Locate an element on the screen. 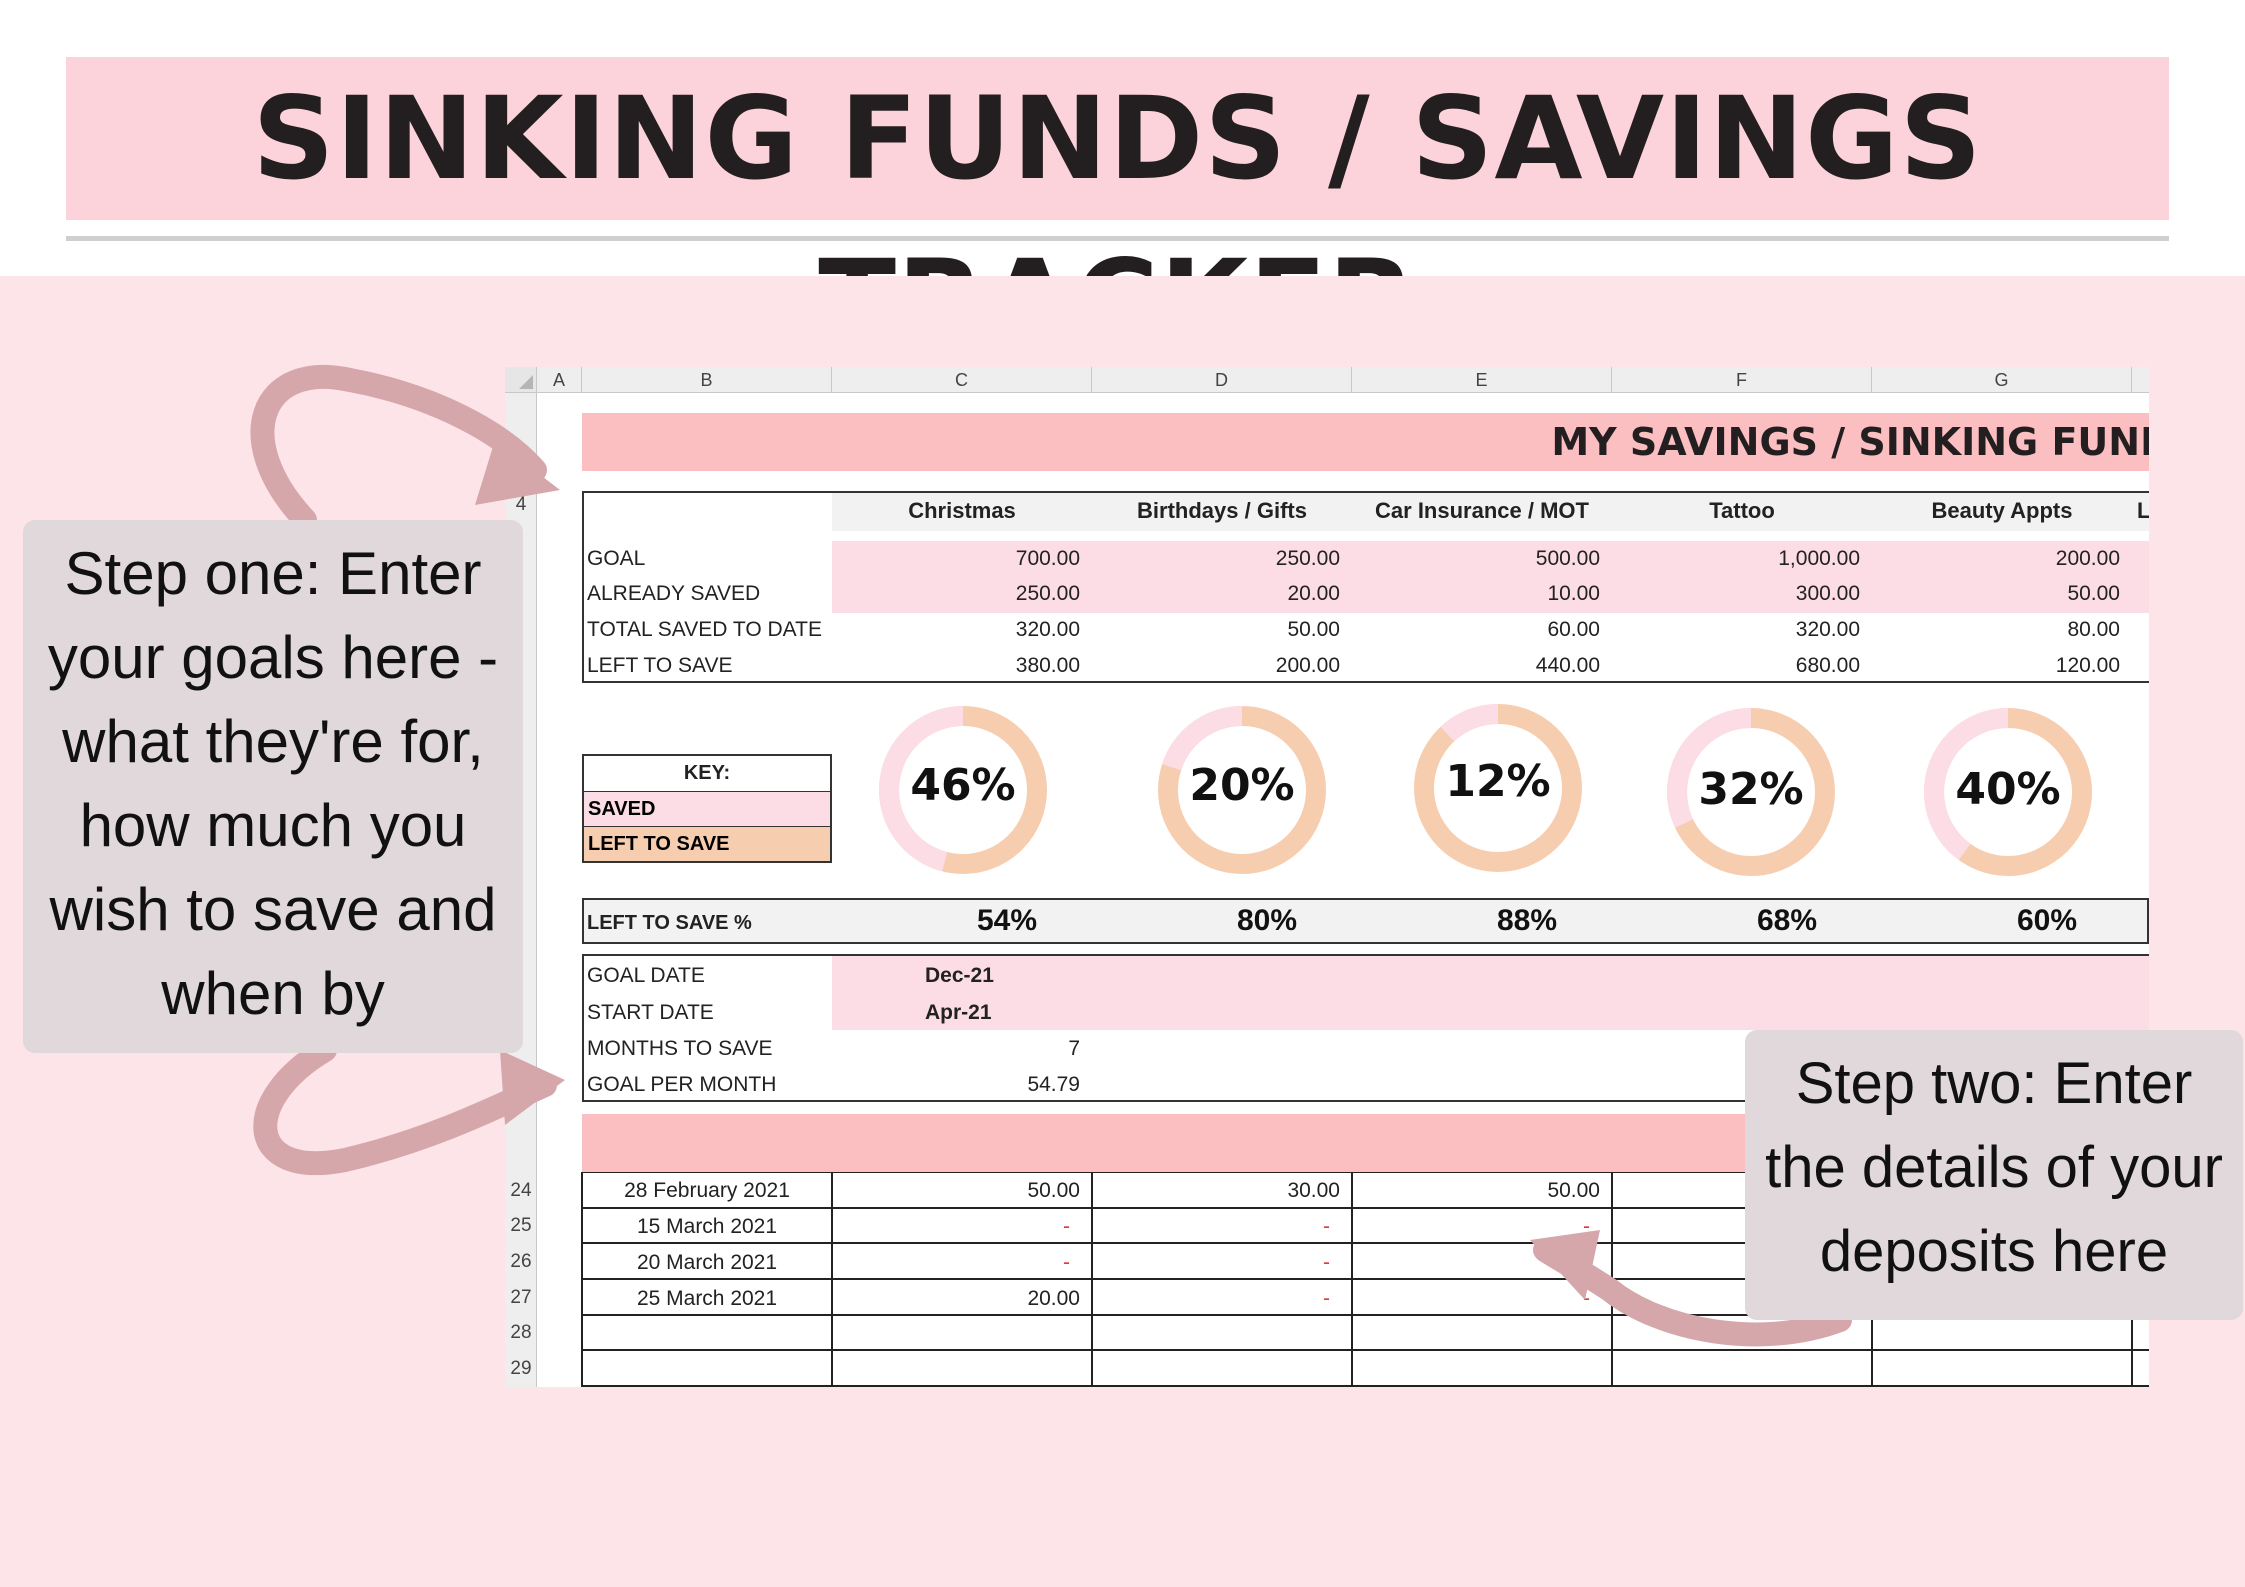 The width and height of the screenshot is (2245, 1587). category-header-fill is located at coordinates (1490, 512).